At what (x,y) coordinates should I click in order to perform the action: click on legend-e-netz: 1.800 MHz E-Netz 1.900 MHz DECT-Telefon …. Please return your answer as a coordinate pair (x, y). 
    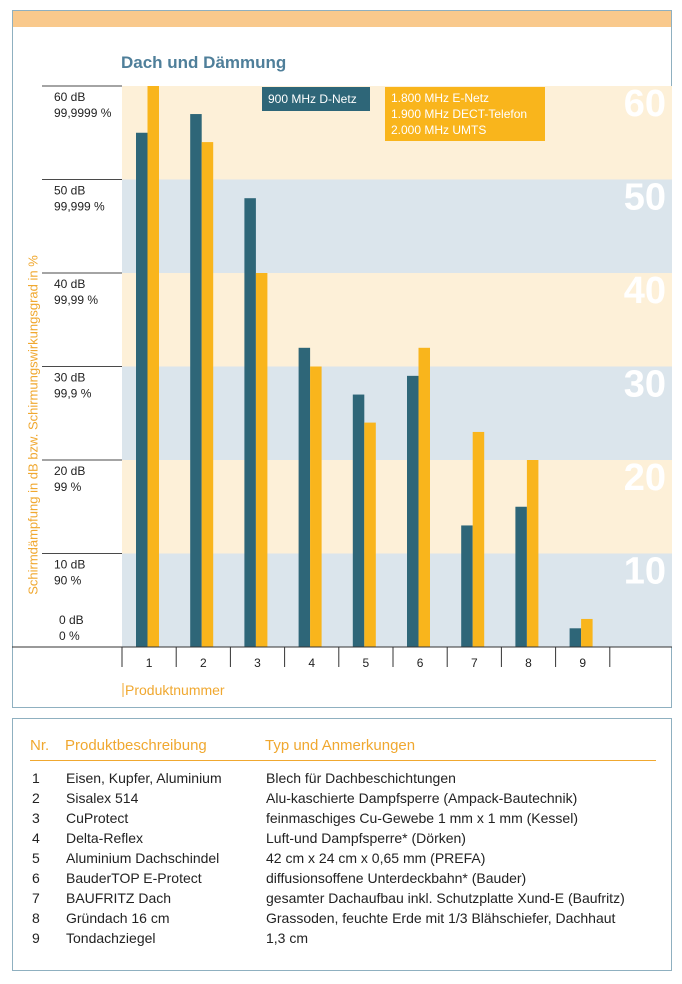
    Looking at the image, I should click on (465, 114).